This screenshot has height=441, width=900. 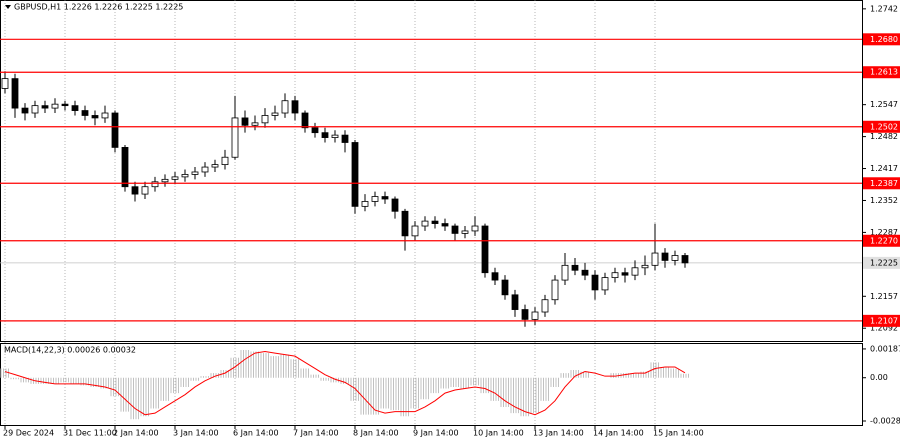 I want to click on level-label: 1.2680, so click(x=884, y=39).